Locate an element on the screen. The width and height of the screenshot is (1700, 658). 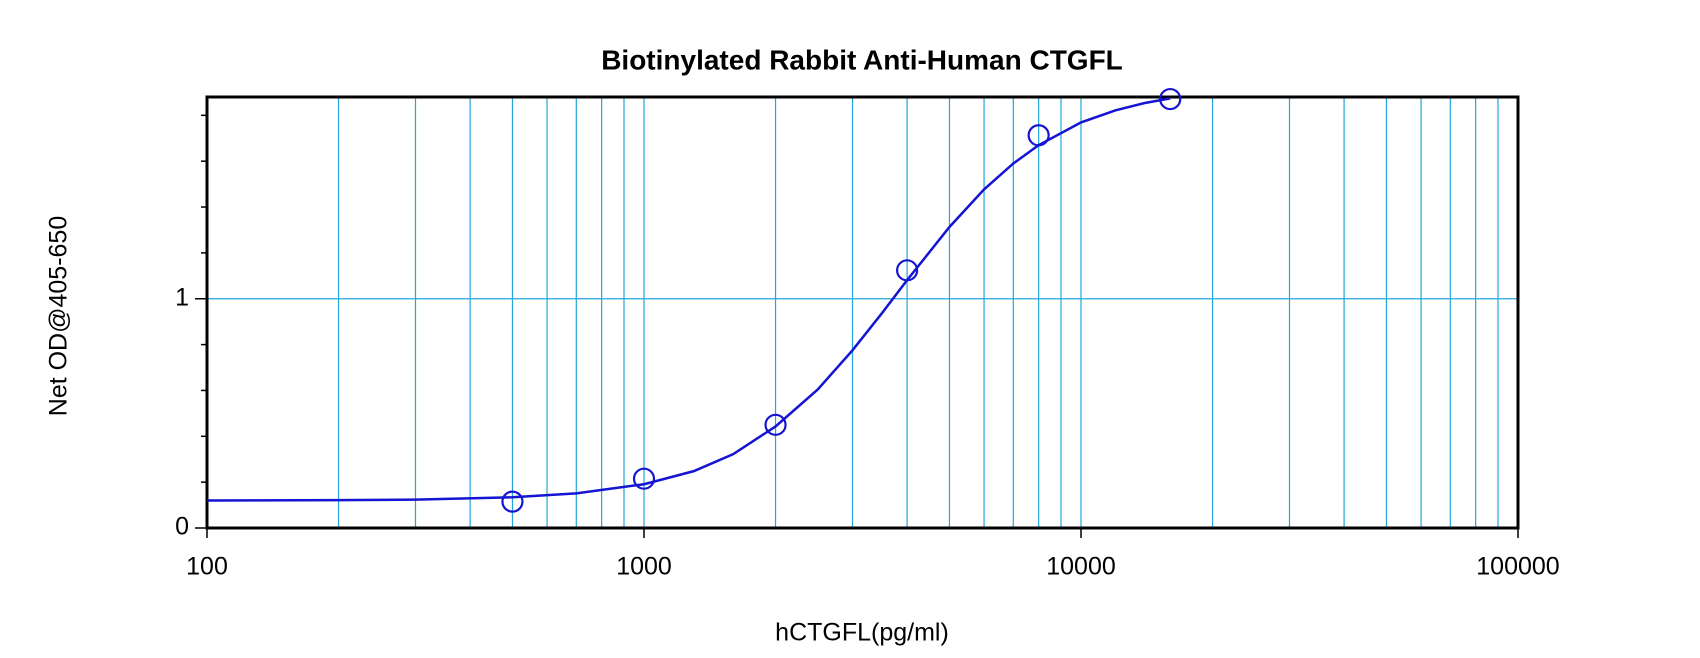
y-tick-label: 1 is located at coordinates (182, 297).